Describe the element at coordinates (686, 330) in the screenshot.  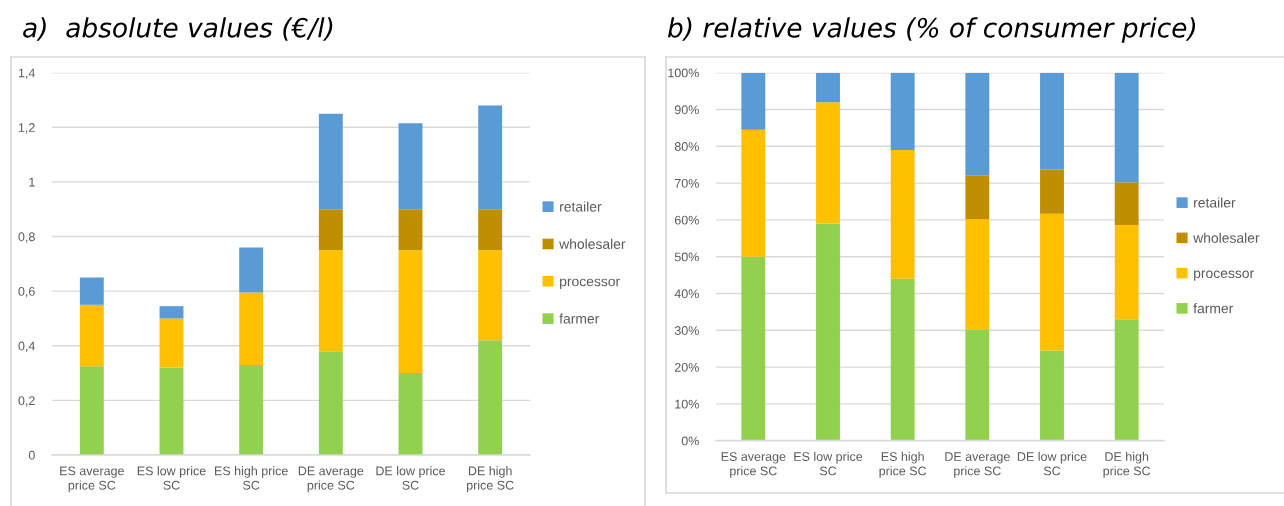
I see `y-tick-label: 30%` at that location.